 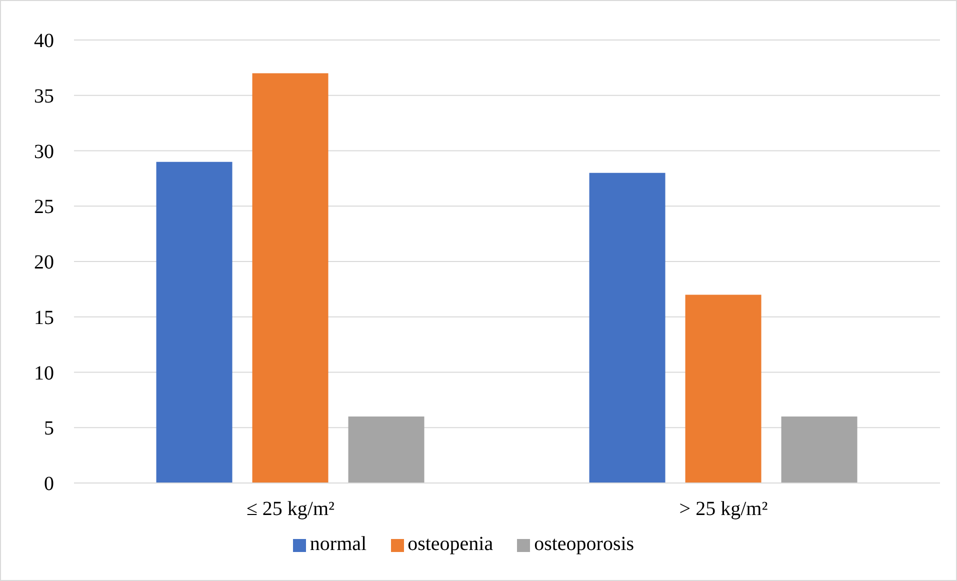 What do you see at coordinates (49, 484) in the screenshot?
I see `y-tick-label: 0` at bounding box center [49, 484].